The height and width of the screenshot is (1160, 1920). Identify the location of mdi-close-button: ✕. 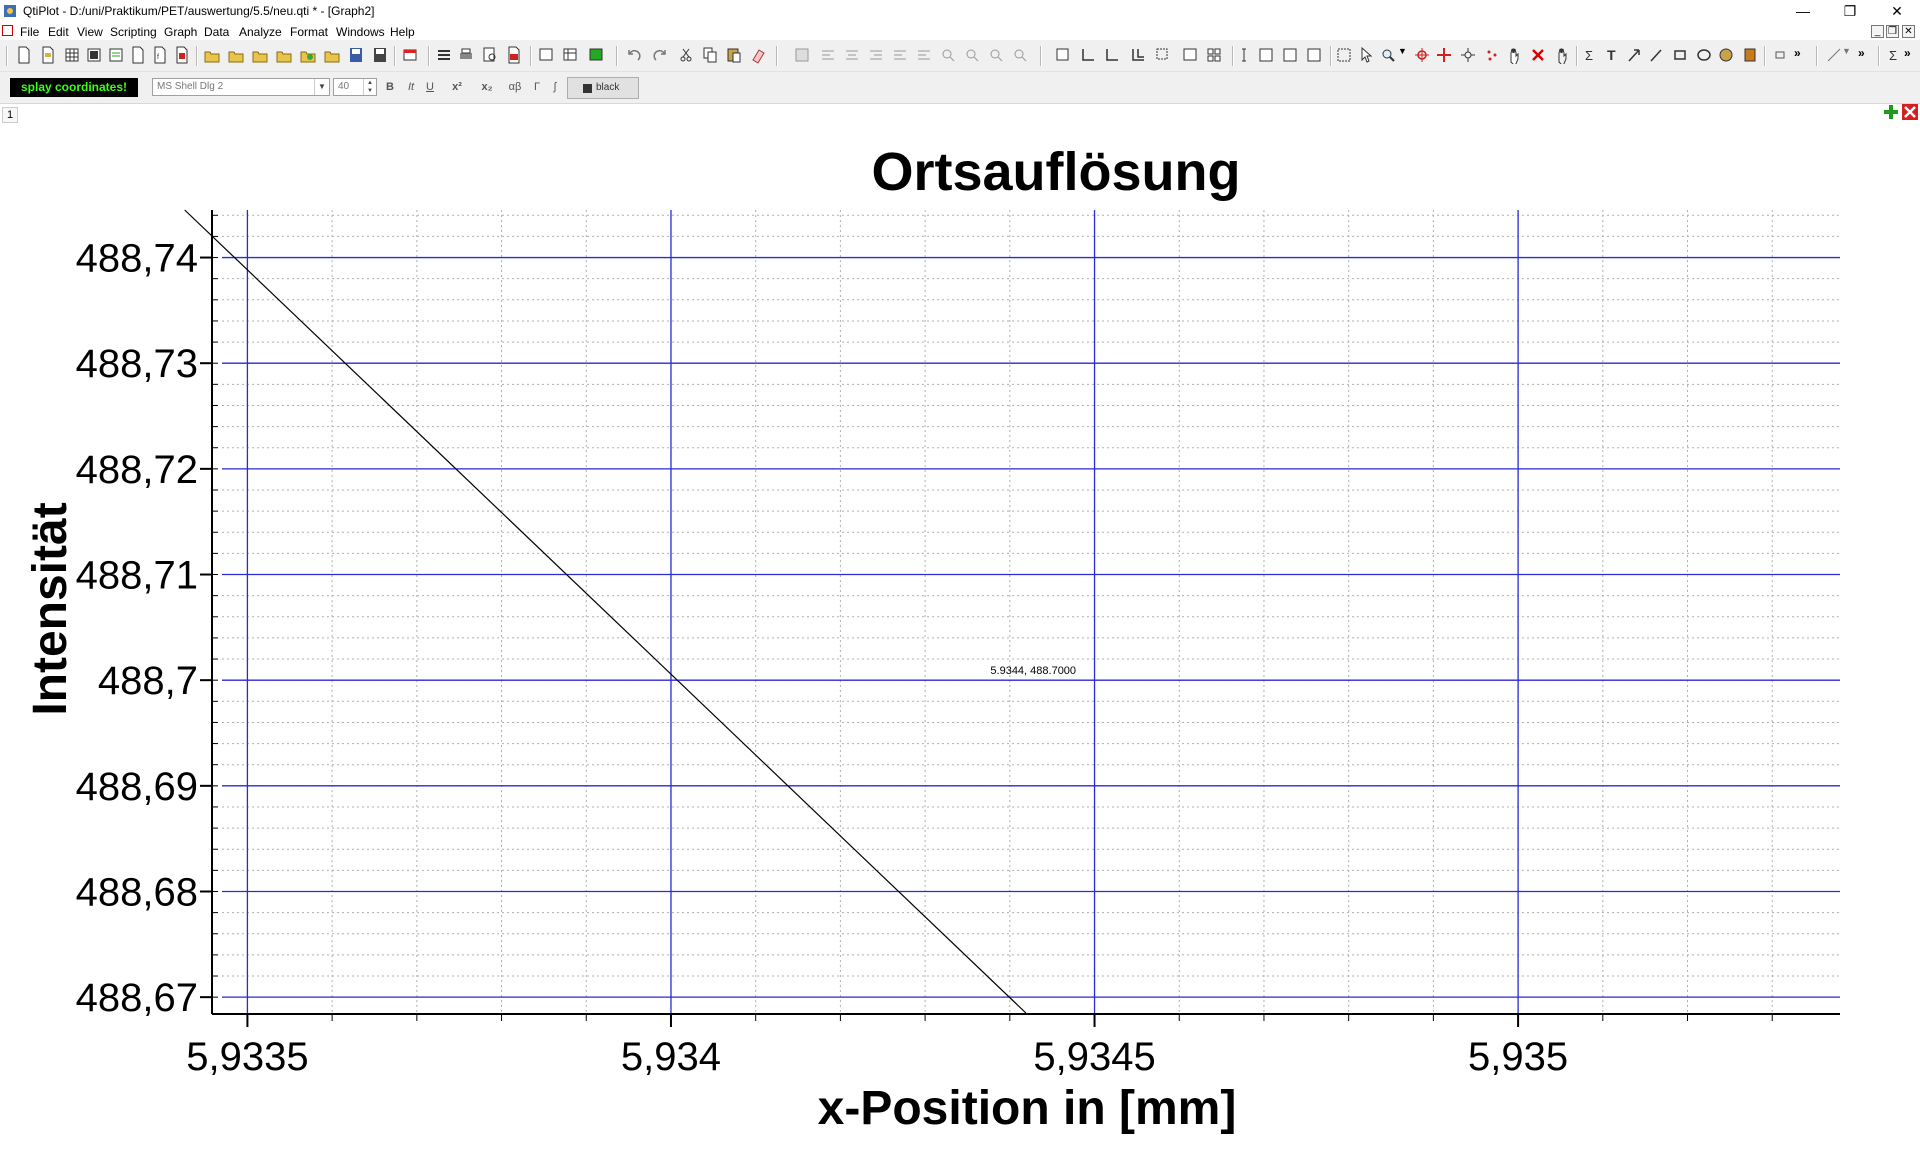
(1908, 31).